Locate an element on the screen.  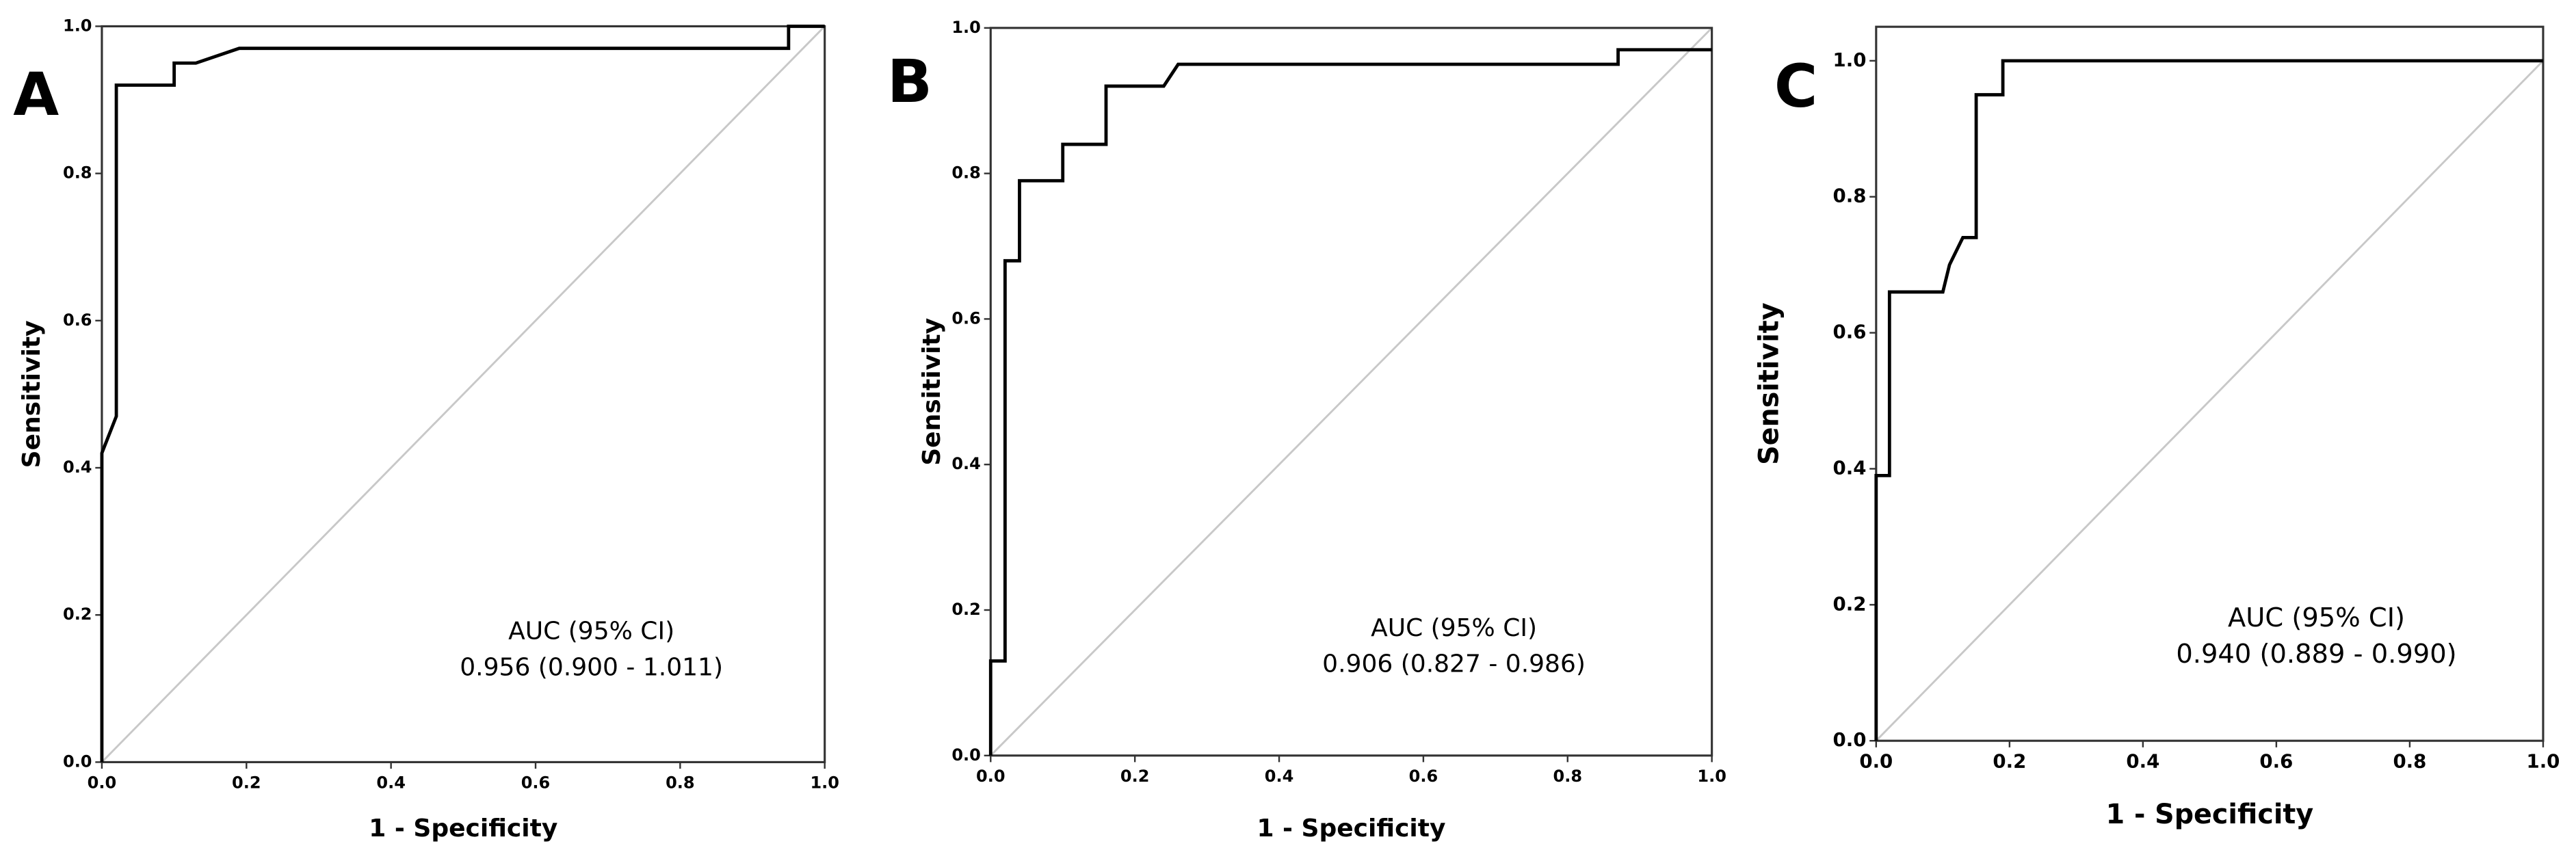
panel-label: C is located at coordinates (1795, 87).